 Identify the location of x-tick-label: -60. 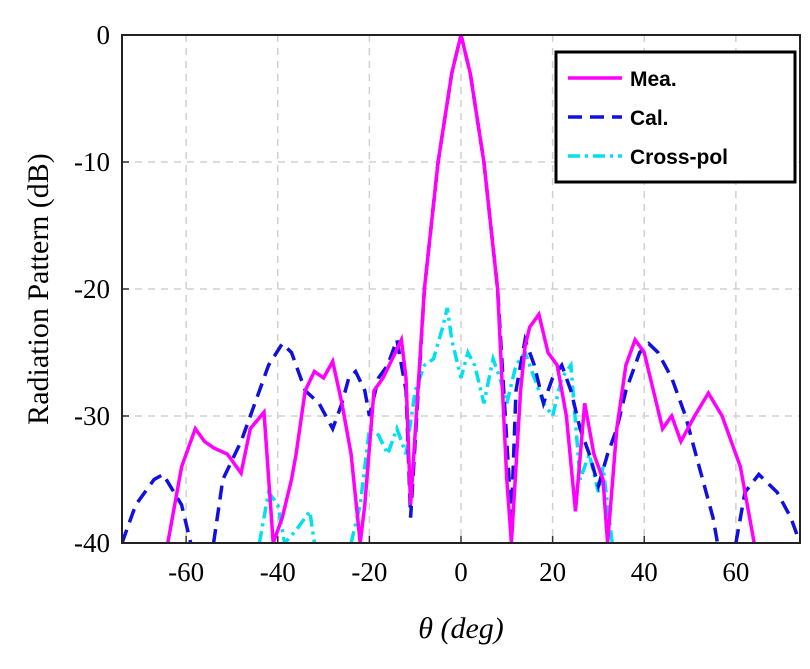
(186, 572).